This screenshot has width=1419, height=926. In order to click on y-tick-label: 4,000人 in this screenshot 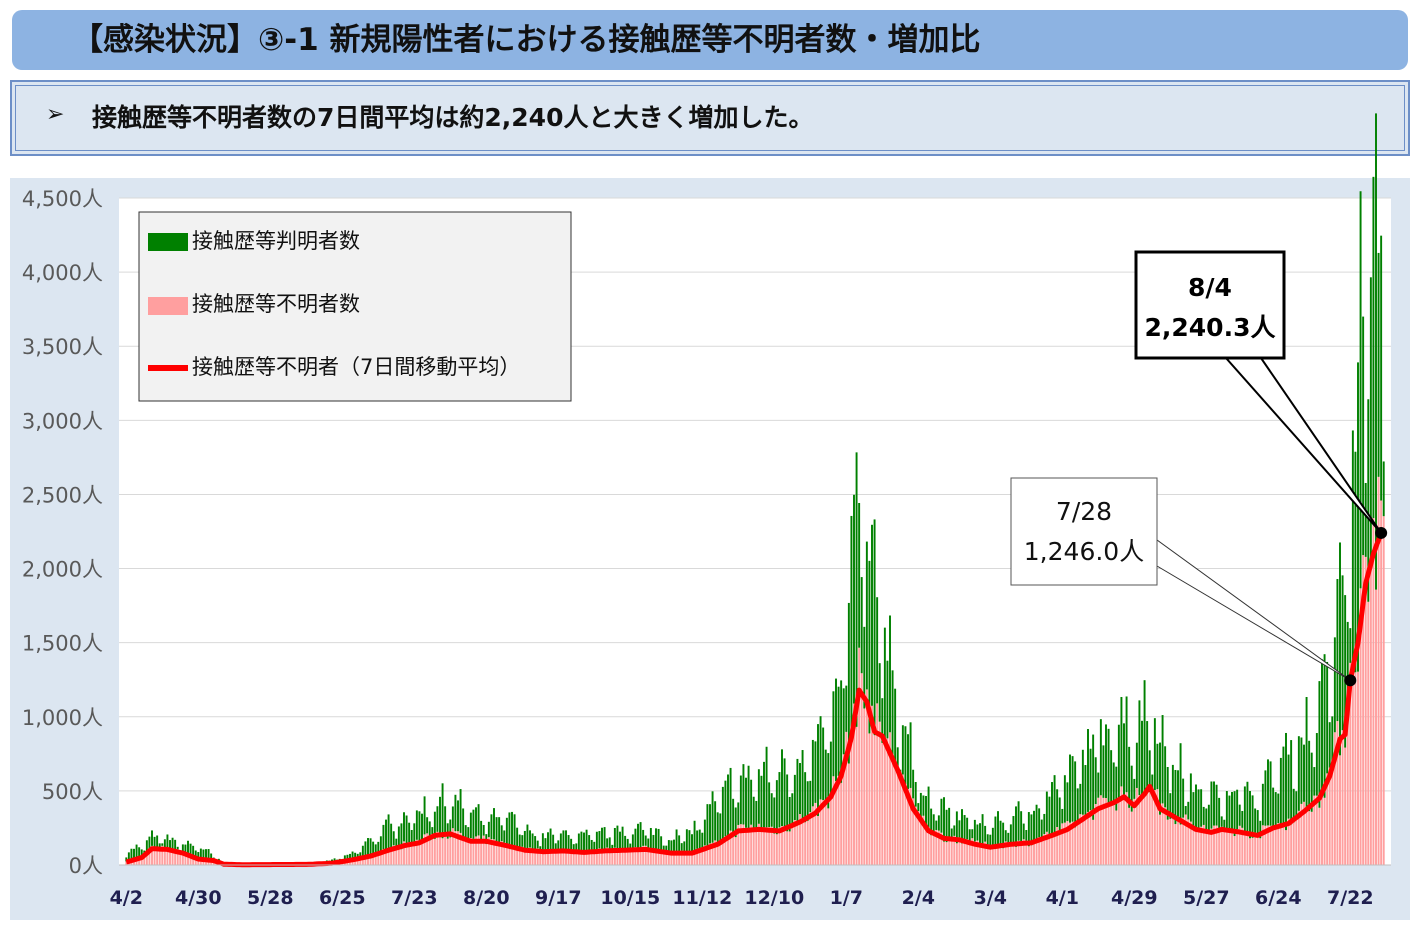, I will do `click(62, 273)`.